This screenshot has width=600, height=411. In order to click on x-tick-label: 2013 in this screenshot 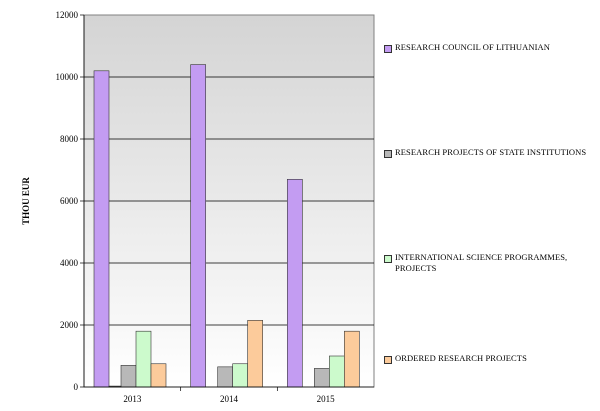, I will do `click(132, 399)`.